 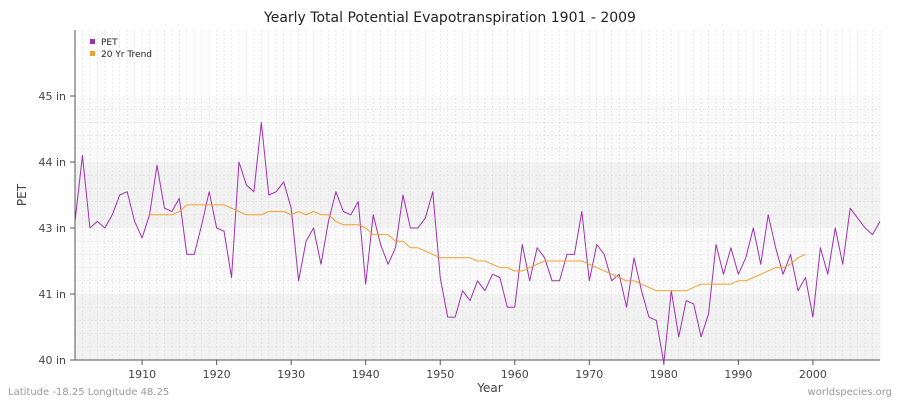 What do you see at coordinates (52, 294) in the screenshot?
I see `y-tick-label: 41 in` at bounding box center [52, 294].